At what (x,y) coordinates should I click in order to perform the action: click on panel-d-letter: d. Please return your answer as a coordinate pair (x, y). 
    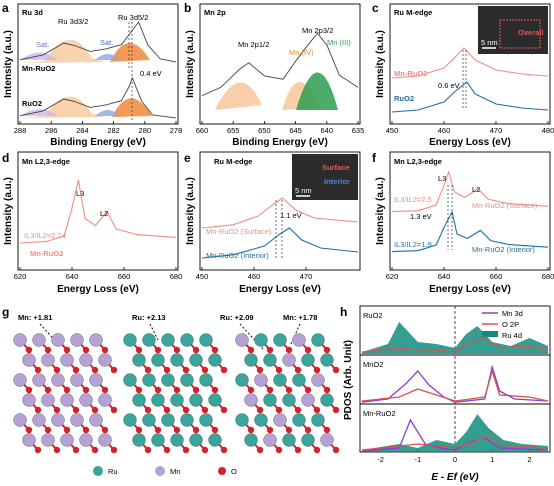
    Looking at the image, I should click on (5, 158).